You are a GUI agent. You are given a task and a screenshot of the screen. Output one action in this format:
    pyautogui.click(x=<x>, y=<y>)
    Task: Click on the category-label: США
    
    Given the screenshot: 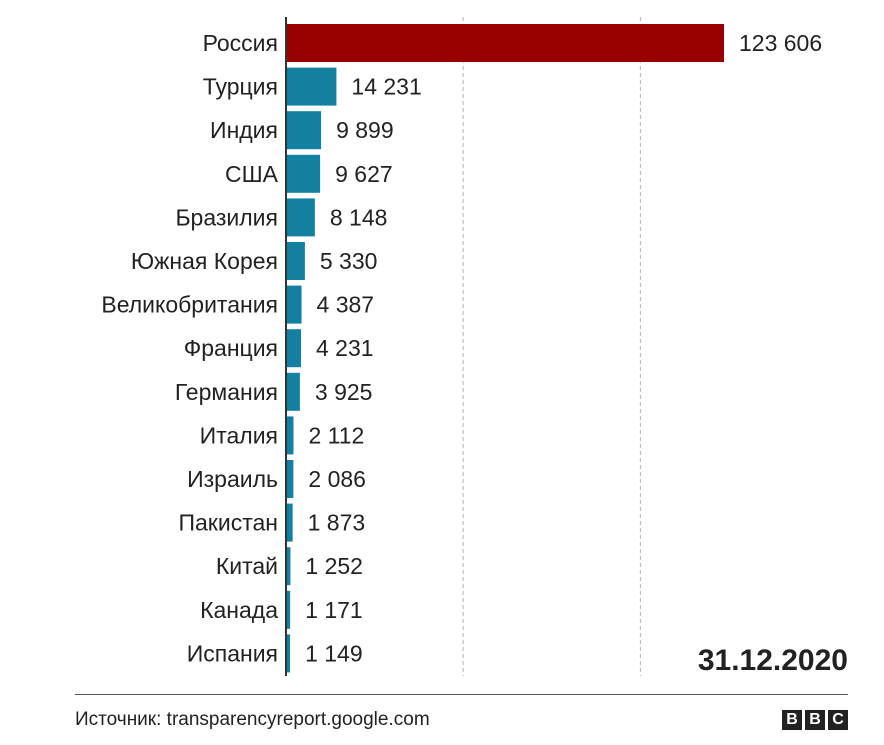 What is the action you would take?
    pyautogui.click(x=252, y=174)
    